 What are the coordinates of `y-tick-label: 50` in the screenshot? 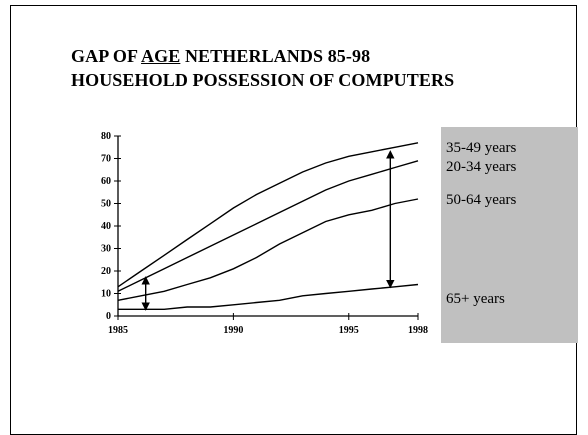 It's located at (106, 204).